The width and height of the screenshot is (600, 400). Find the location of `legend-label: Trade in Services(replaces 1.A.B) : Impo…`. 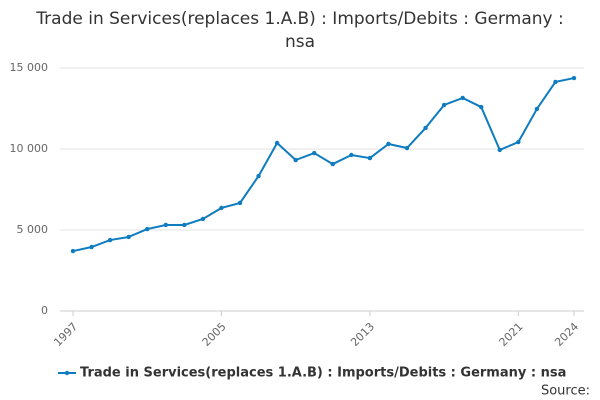

legend-label: Trade in Services(replaces 1.A.B) : Impo… is located at coordinates (323, 373).